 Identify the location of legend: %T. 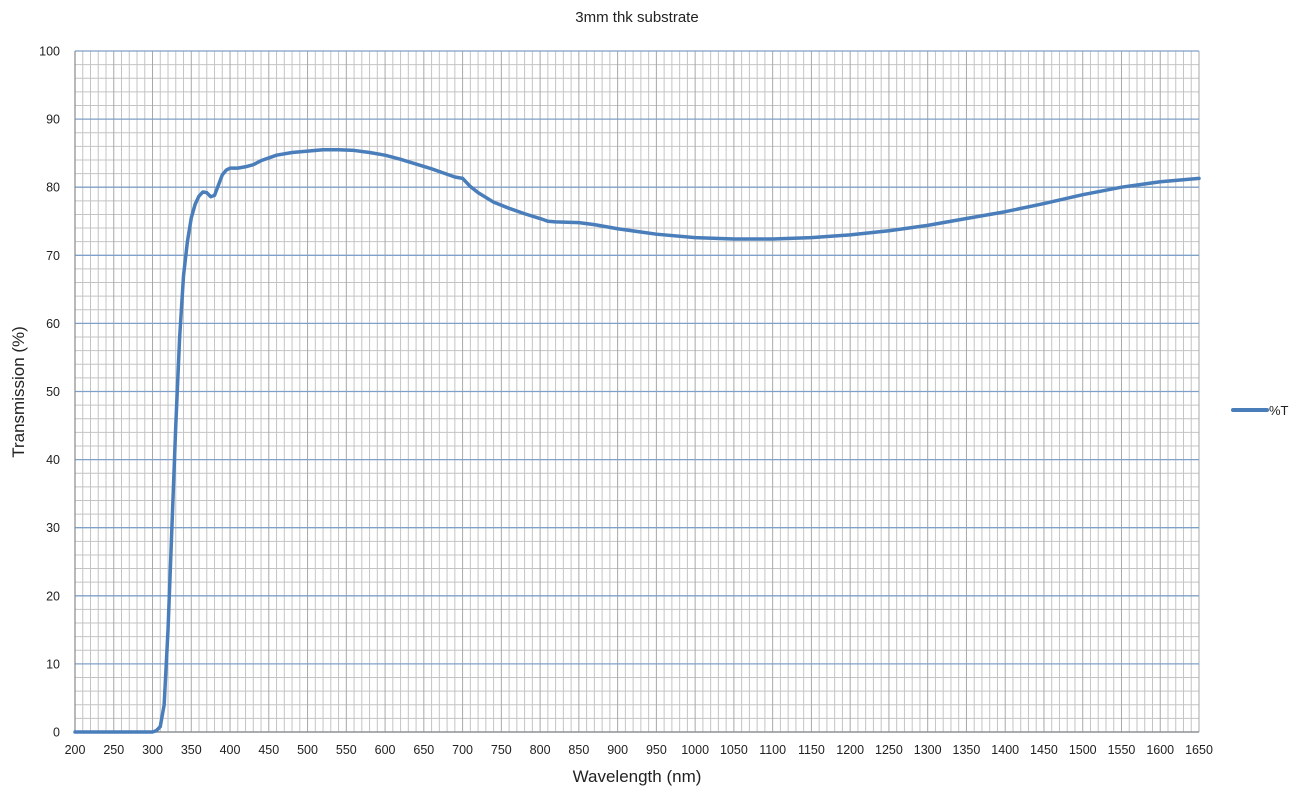
(1260, 410).